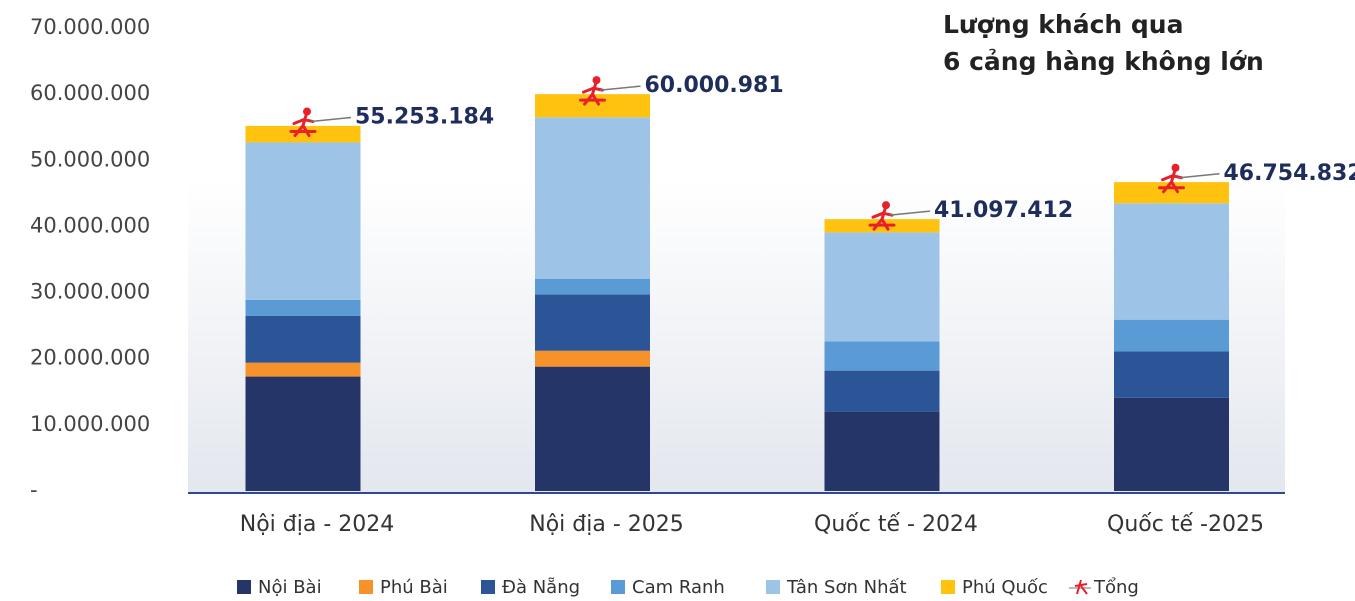 The width and height of the screenshot is (1355, 601). Describe the element at coordinates (846, 587) in the screenshot. I see `legend-label: Tân Sơn Nhất` at that location.